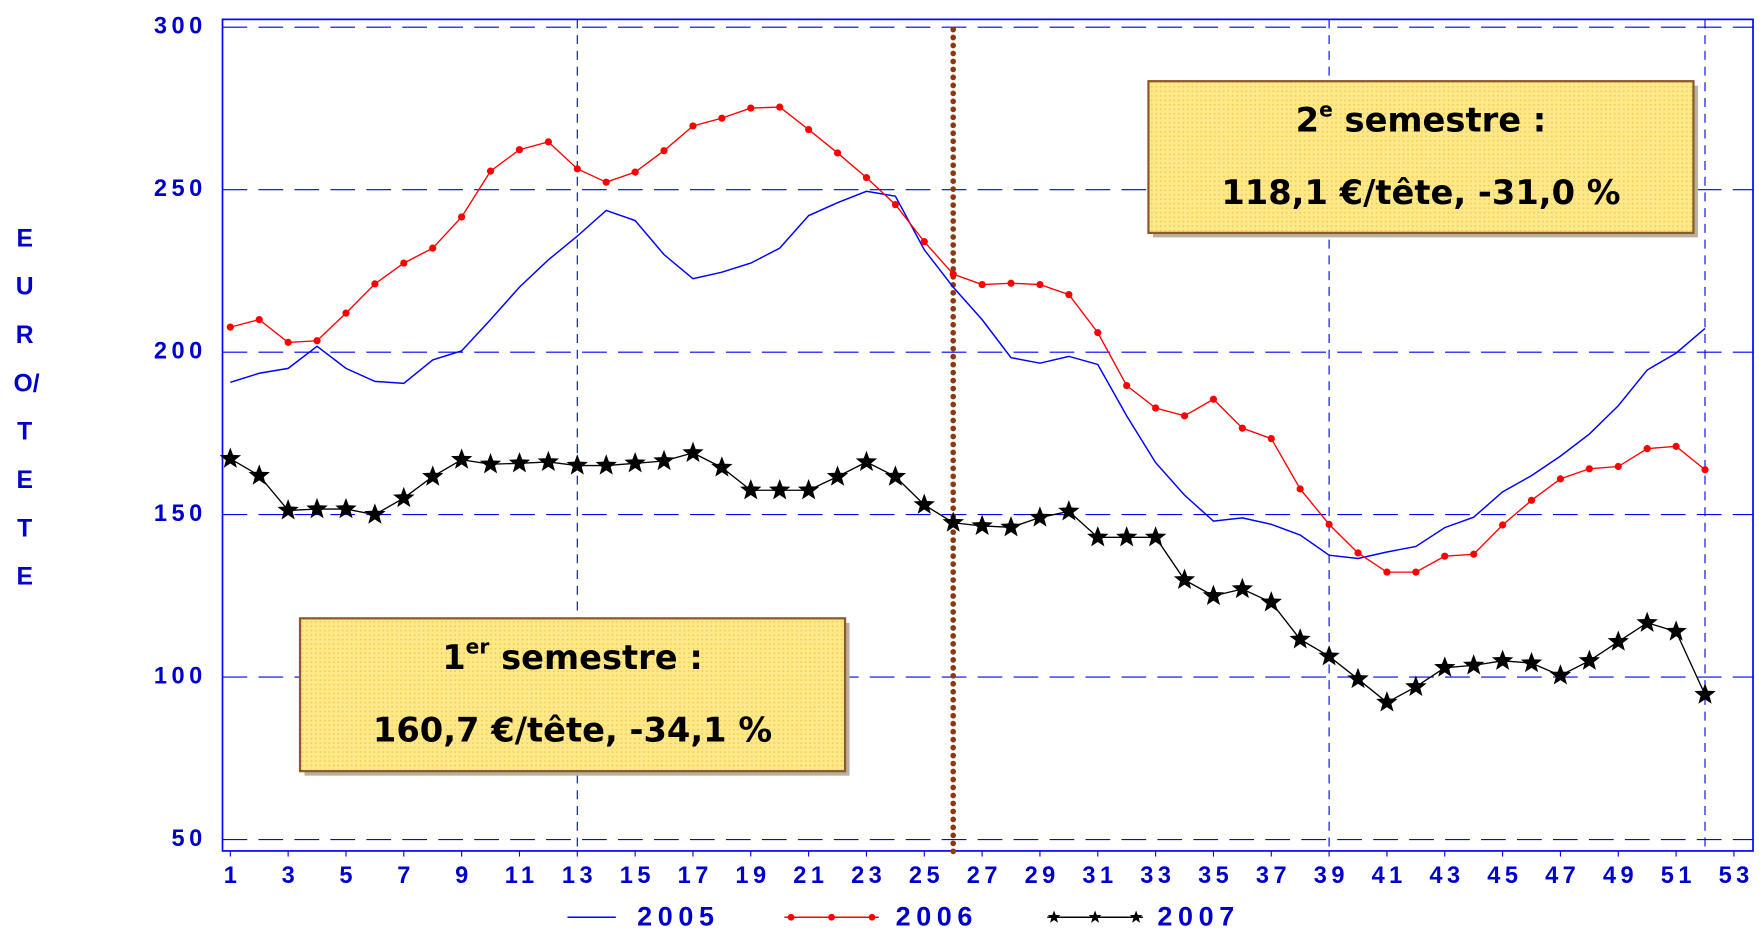 This screenshot has height=931, width=1762. Describe the element at coordinates (1215, 875) in the screenshot. I see `x-tick-label: 35` at that location.